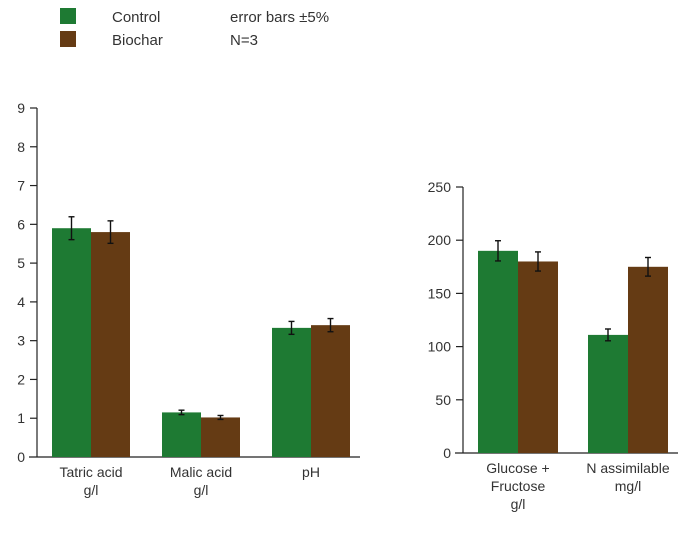  What do you see at coordinates (68, 16) in the screenshot?
I see `legend-swatch-control` at bounding box center [68, 16].